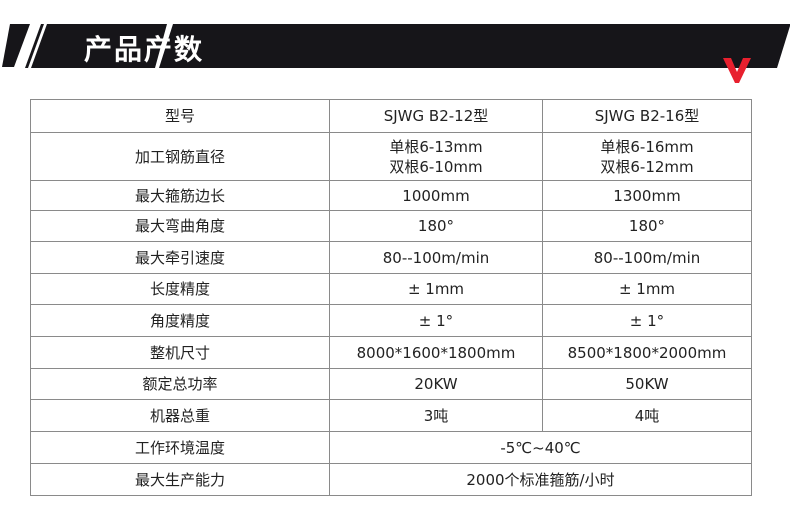  I want to click on value-cell: 2000个标准箍筋/小时, so click(540, 479).